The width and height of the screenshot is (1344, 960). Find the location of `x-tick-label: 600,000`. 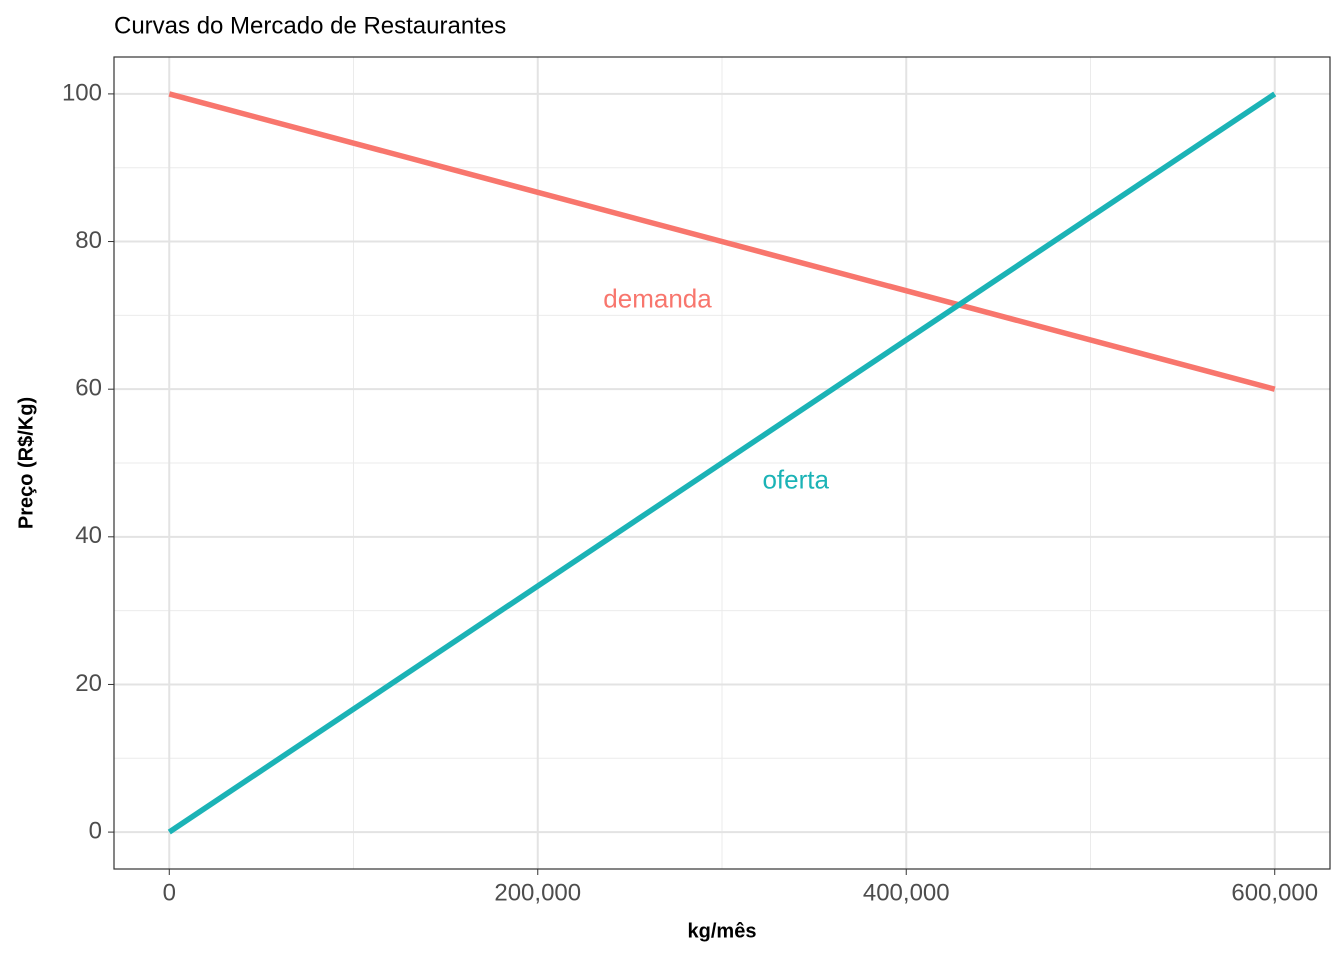

x-tick-label: 600,000 is located at coordinates (1274, 892).